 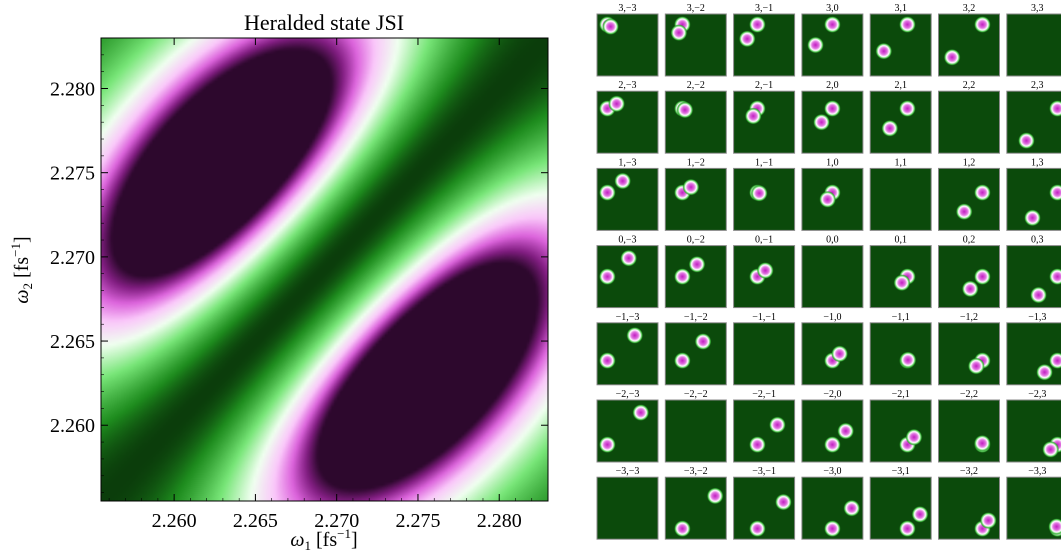 I want to click on panel: −3,3, so click(x=1033, y=503).